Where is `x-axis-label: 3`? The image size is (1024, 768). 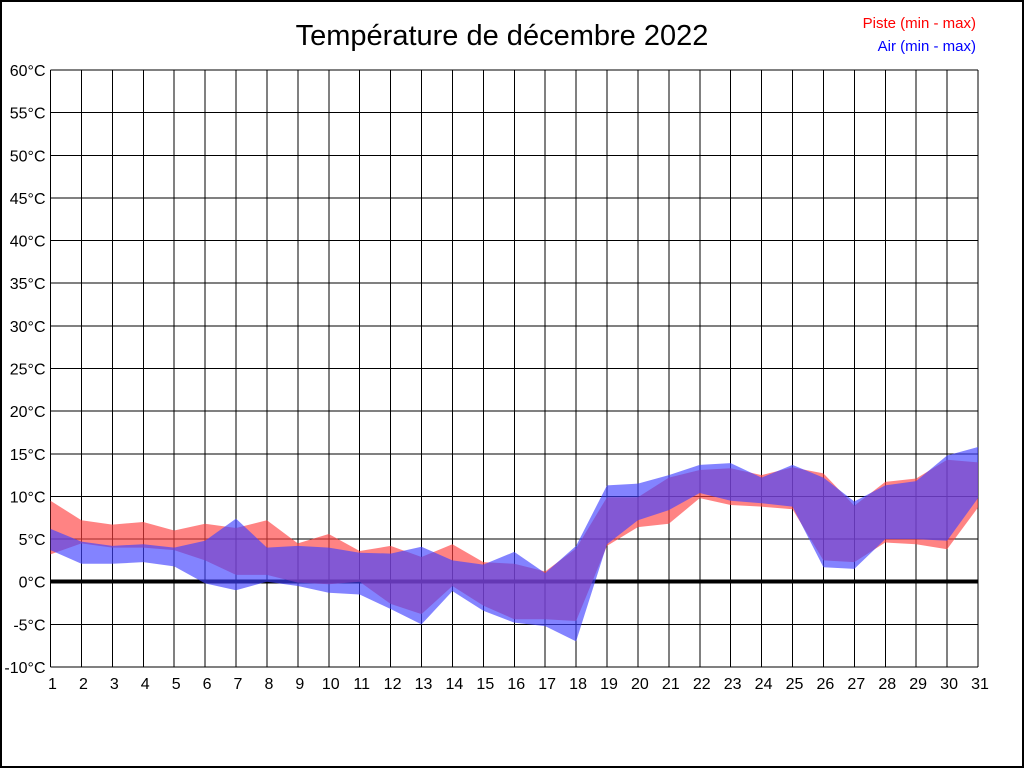 x-axis-label: 3 is located at coordinates (114, 684).